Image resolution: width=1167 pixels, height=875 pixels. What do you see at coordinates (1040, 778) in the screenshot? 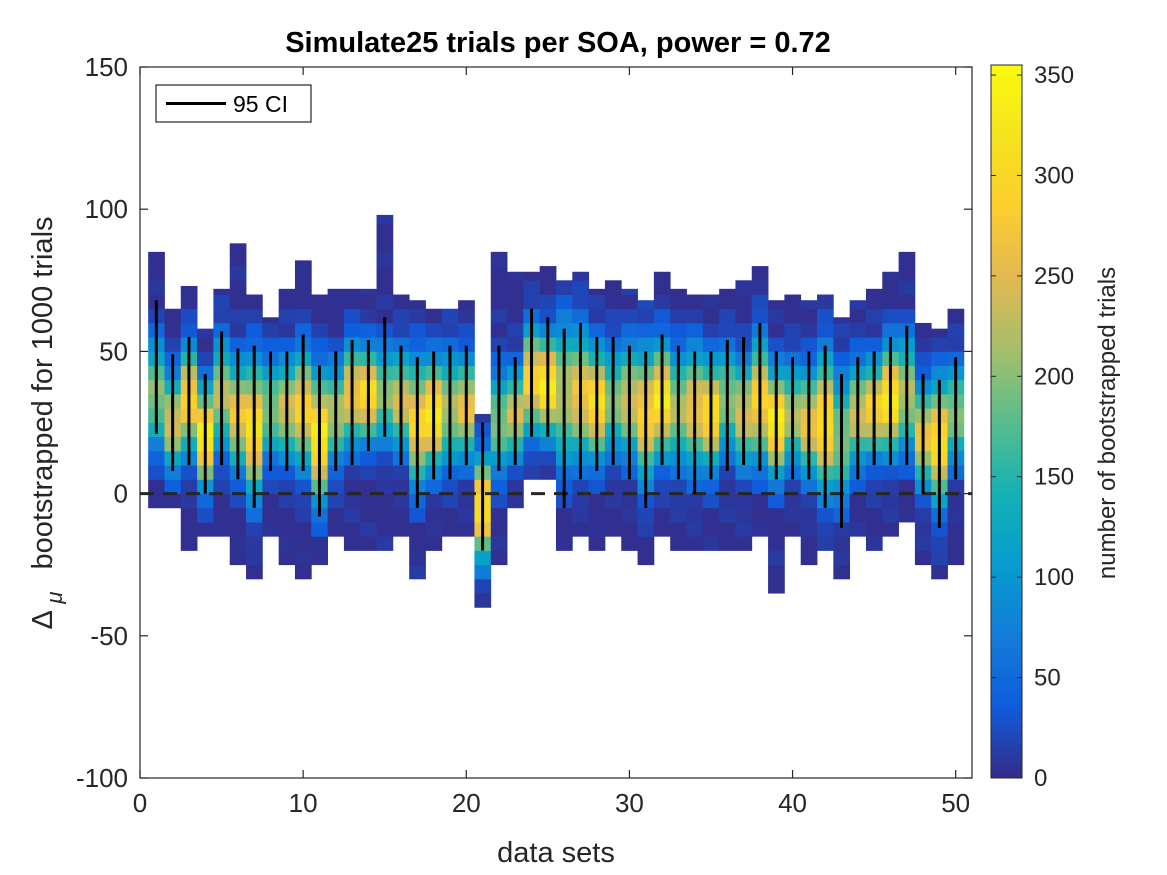
I see `colorbar-tick-label: 0` at bounding box center [1040, 778].